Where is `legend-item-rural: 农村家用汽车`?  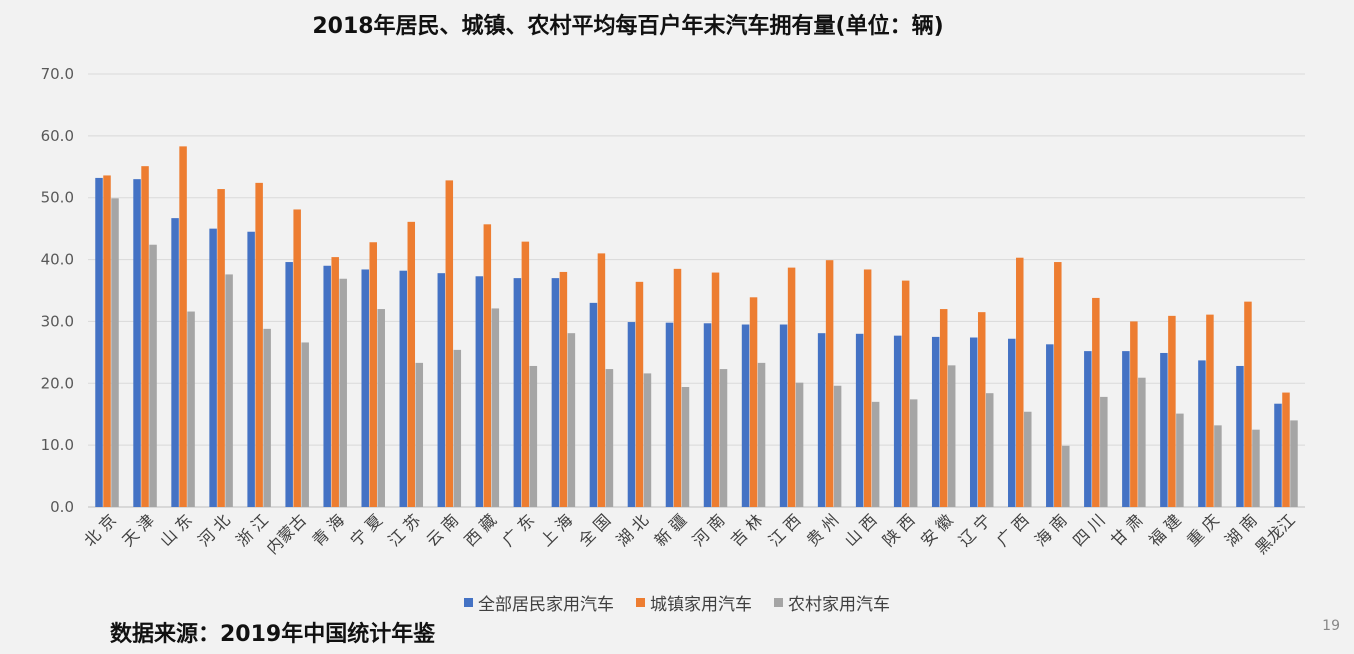
legend-item-rural: 农村家用汽车 is located at coordinates (832, 602).